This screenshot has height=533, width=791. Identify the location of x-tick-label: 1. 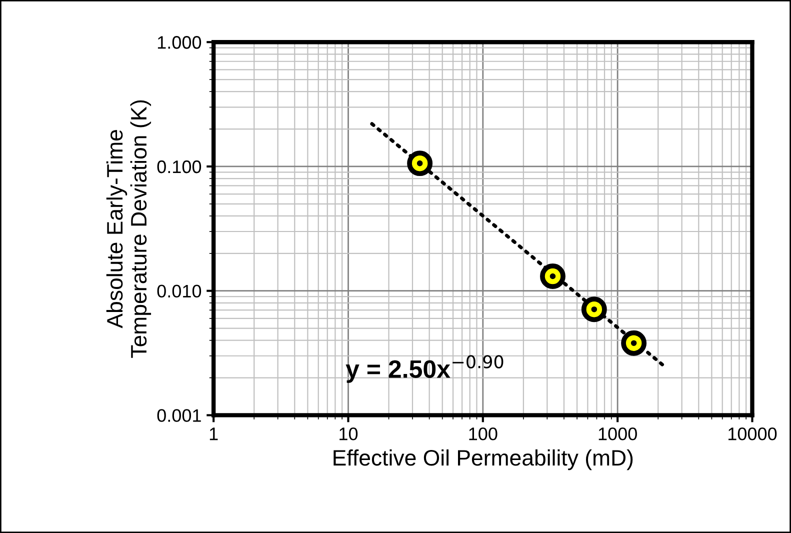
(214, 434).